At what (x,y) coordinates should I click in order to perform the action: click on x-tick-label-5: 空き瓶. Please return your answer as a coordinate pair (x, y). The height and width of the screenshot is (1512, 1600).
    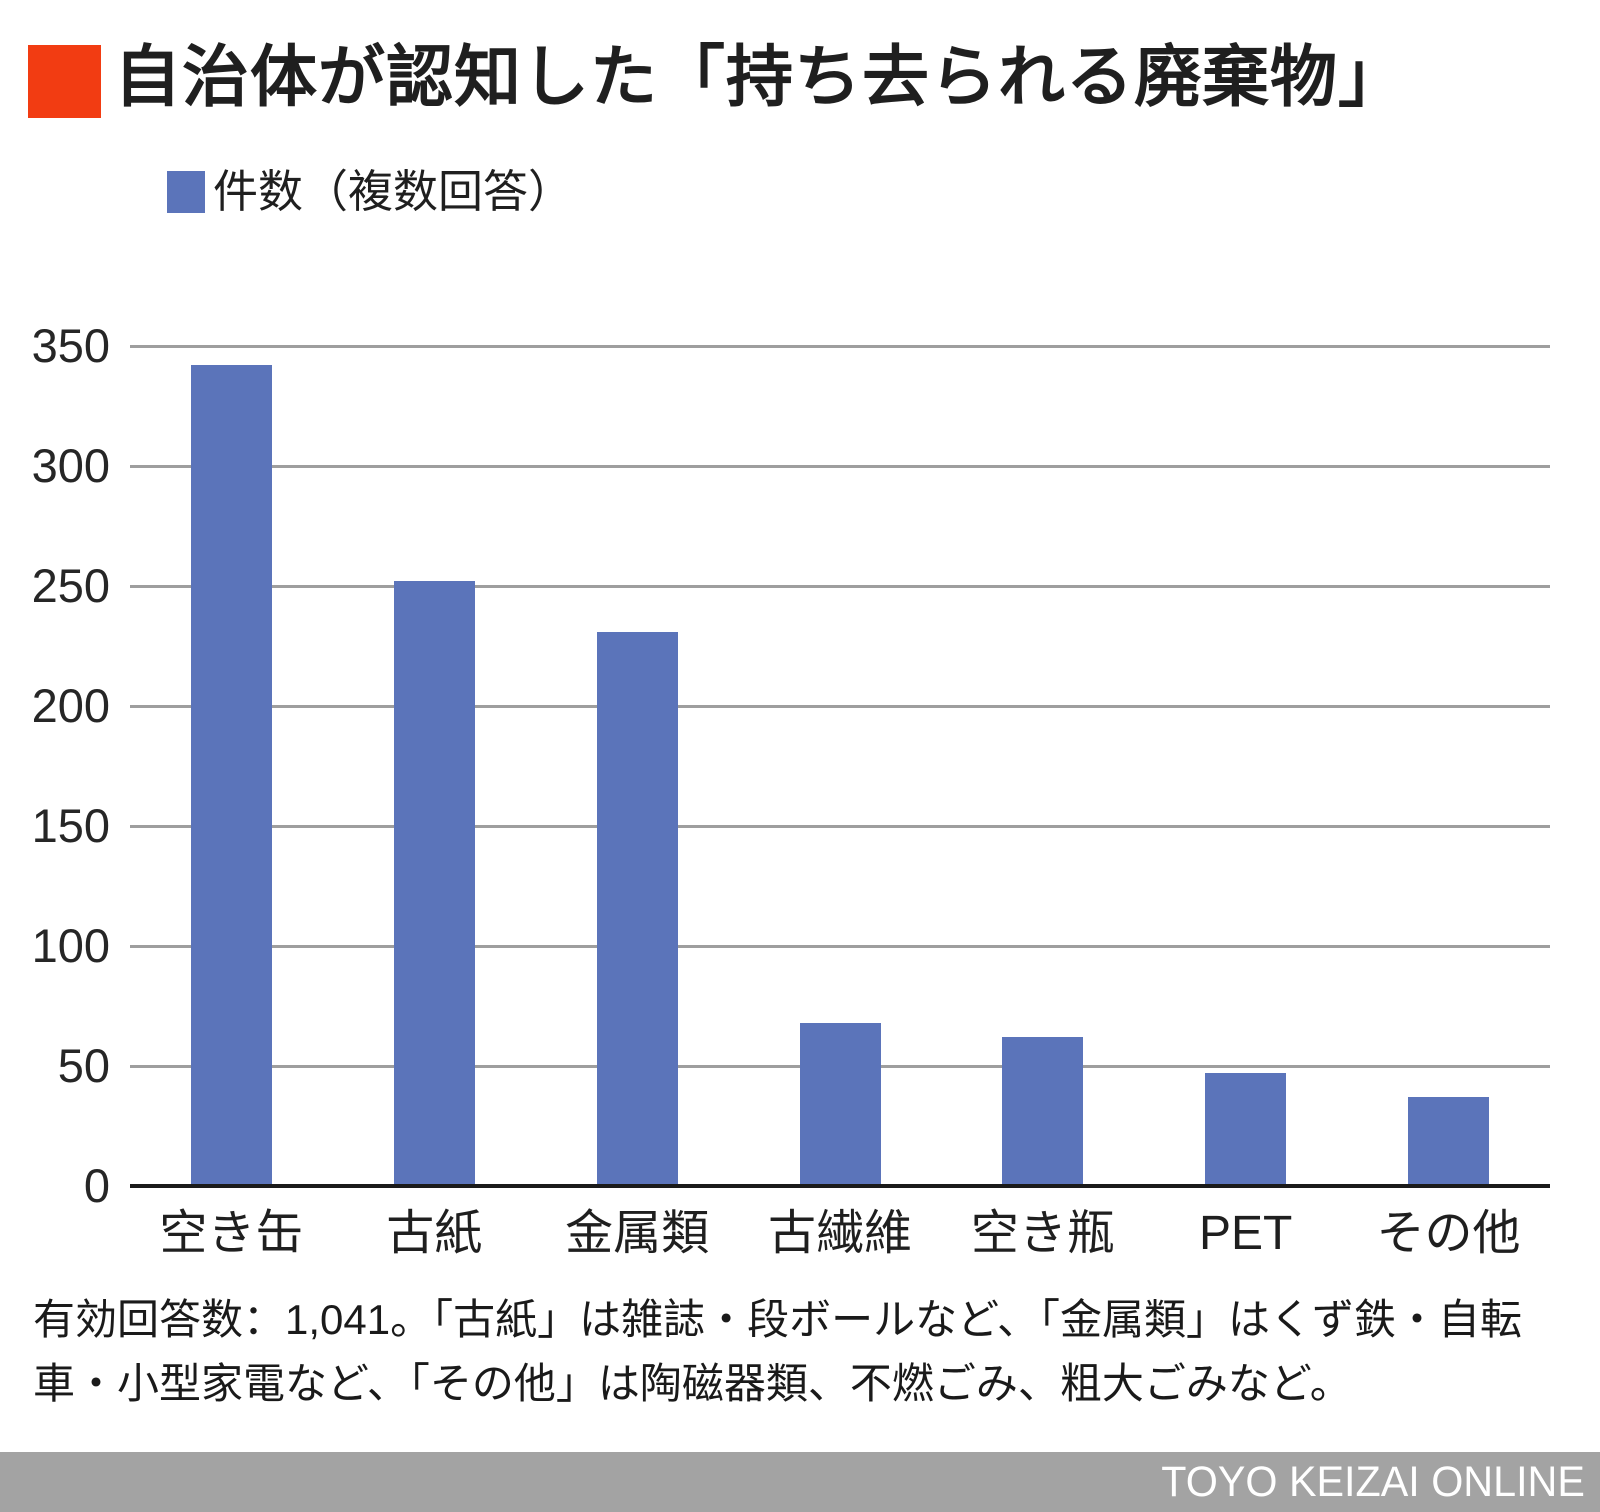
    Looking at the image, I should click on (1042, 1233).